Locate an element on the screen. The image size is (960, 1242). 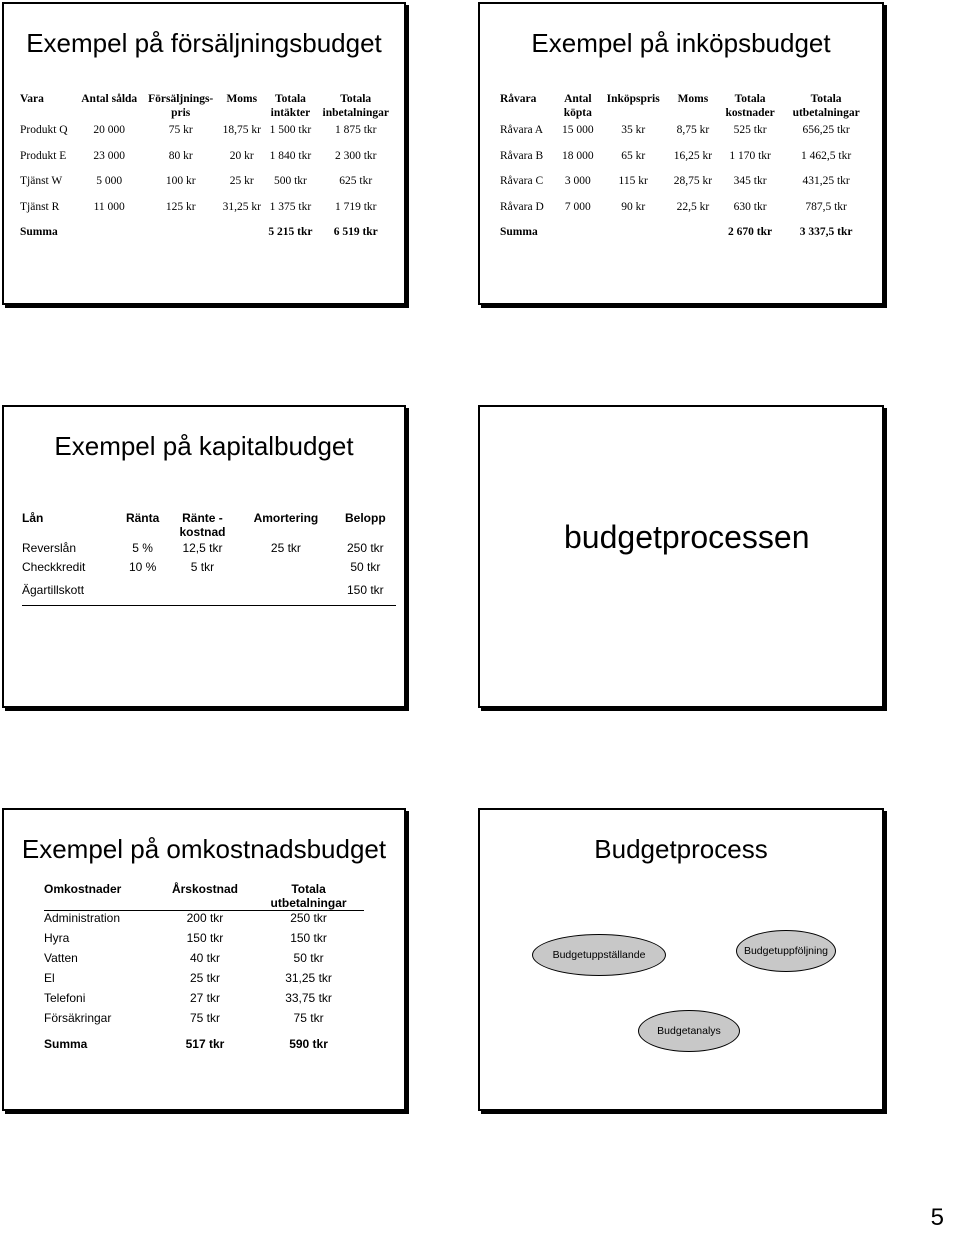
summary-cell: 517 tkr is located at coordinates (205, 1044).